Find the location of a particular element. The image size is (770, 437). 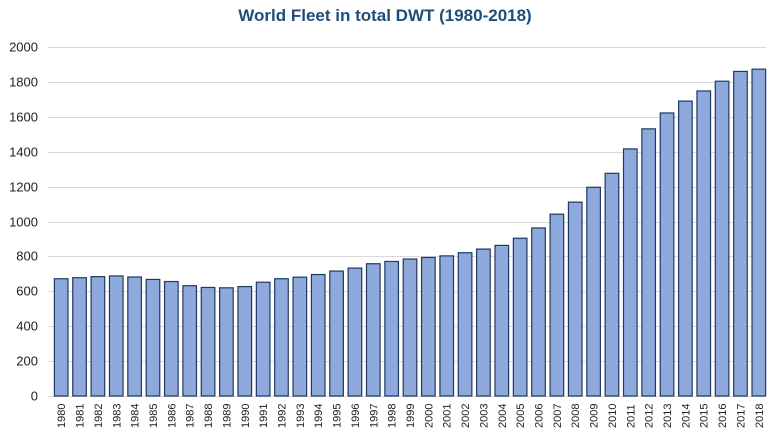

bar-1987 is located at coordinates (190, 341).